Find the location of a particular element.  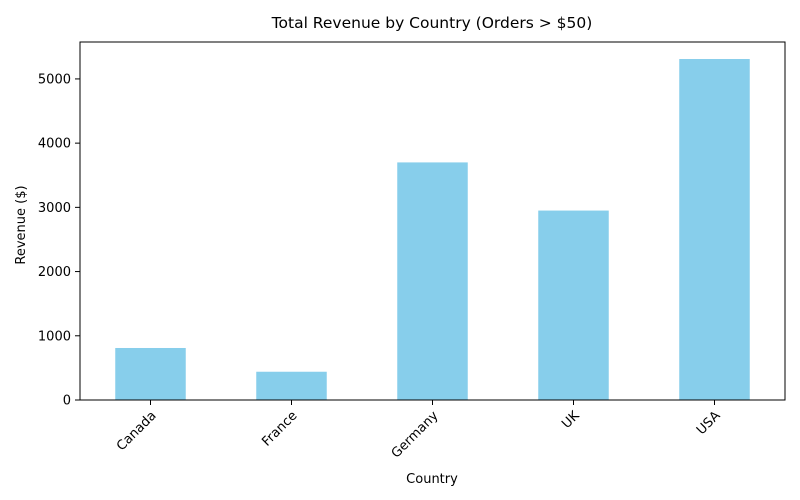

y-tick-label: 1000 is located at coordinates (54, 336).